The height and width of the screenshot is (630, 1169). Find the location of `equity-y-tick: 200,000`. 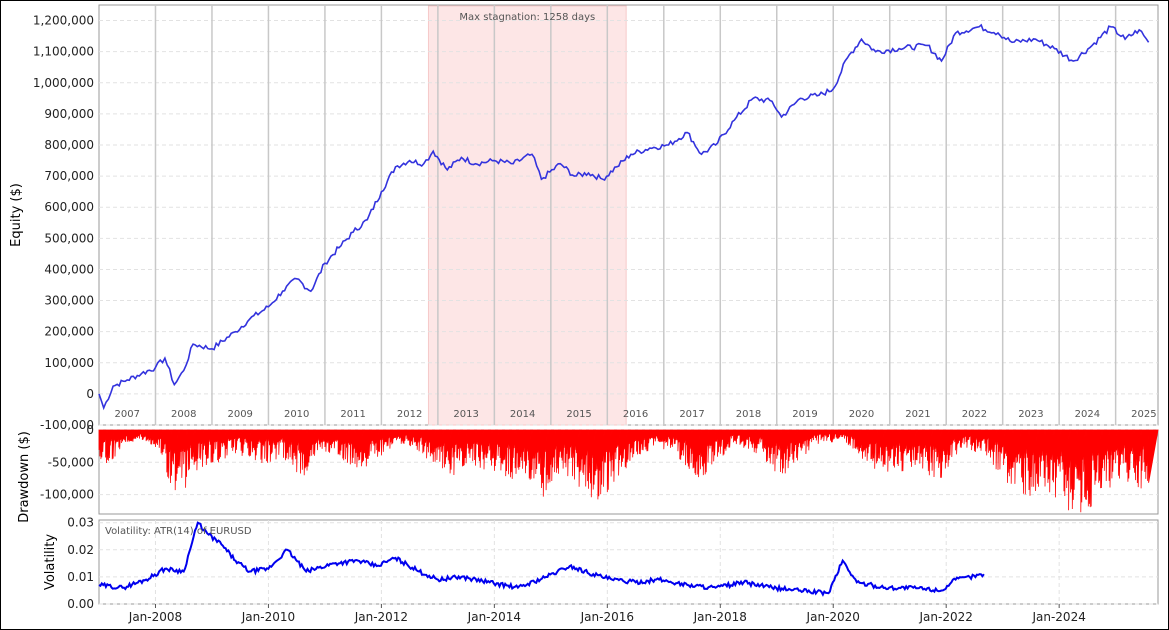

equity-y-tick: 200,000 is located at coordinates (69, 332).